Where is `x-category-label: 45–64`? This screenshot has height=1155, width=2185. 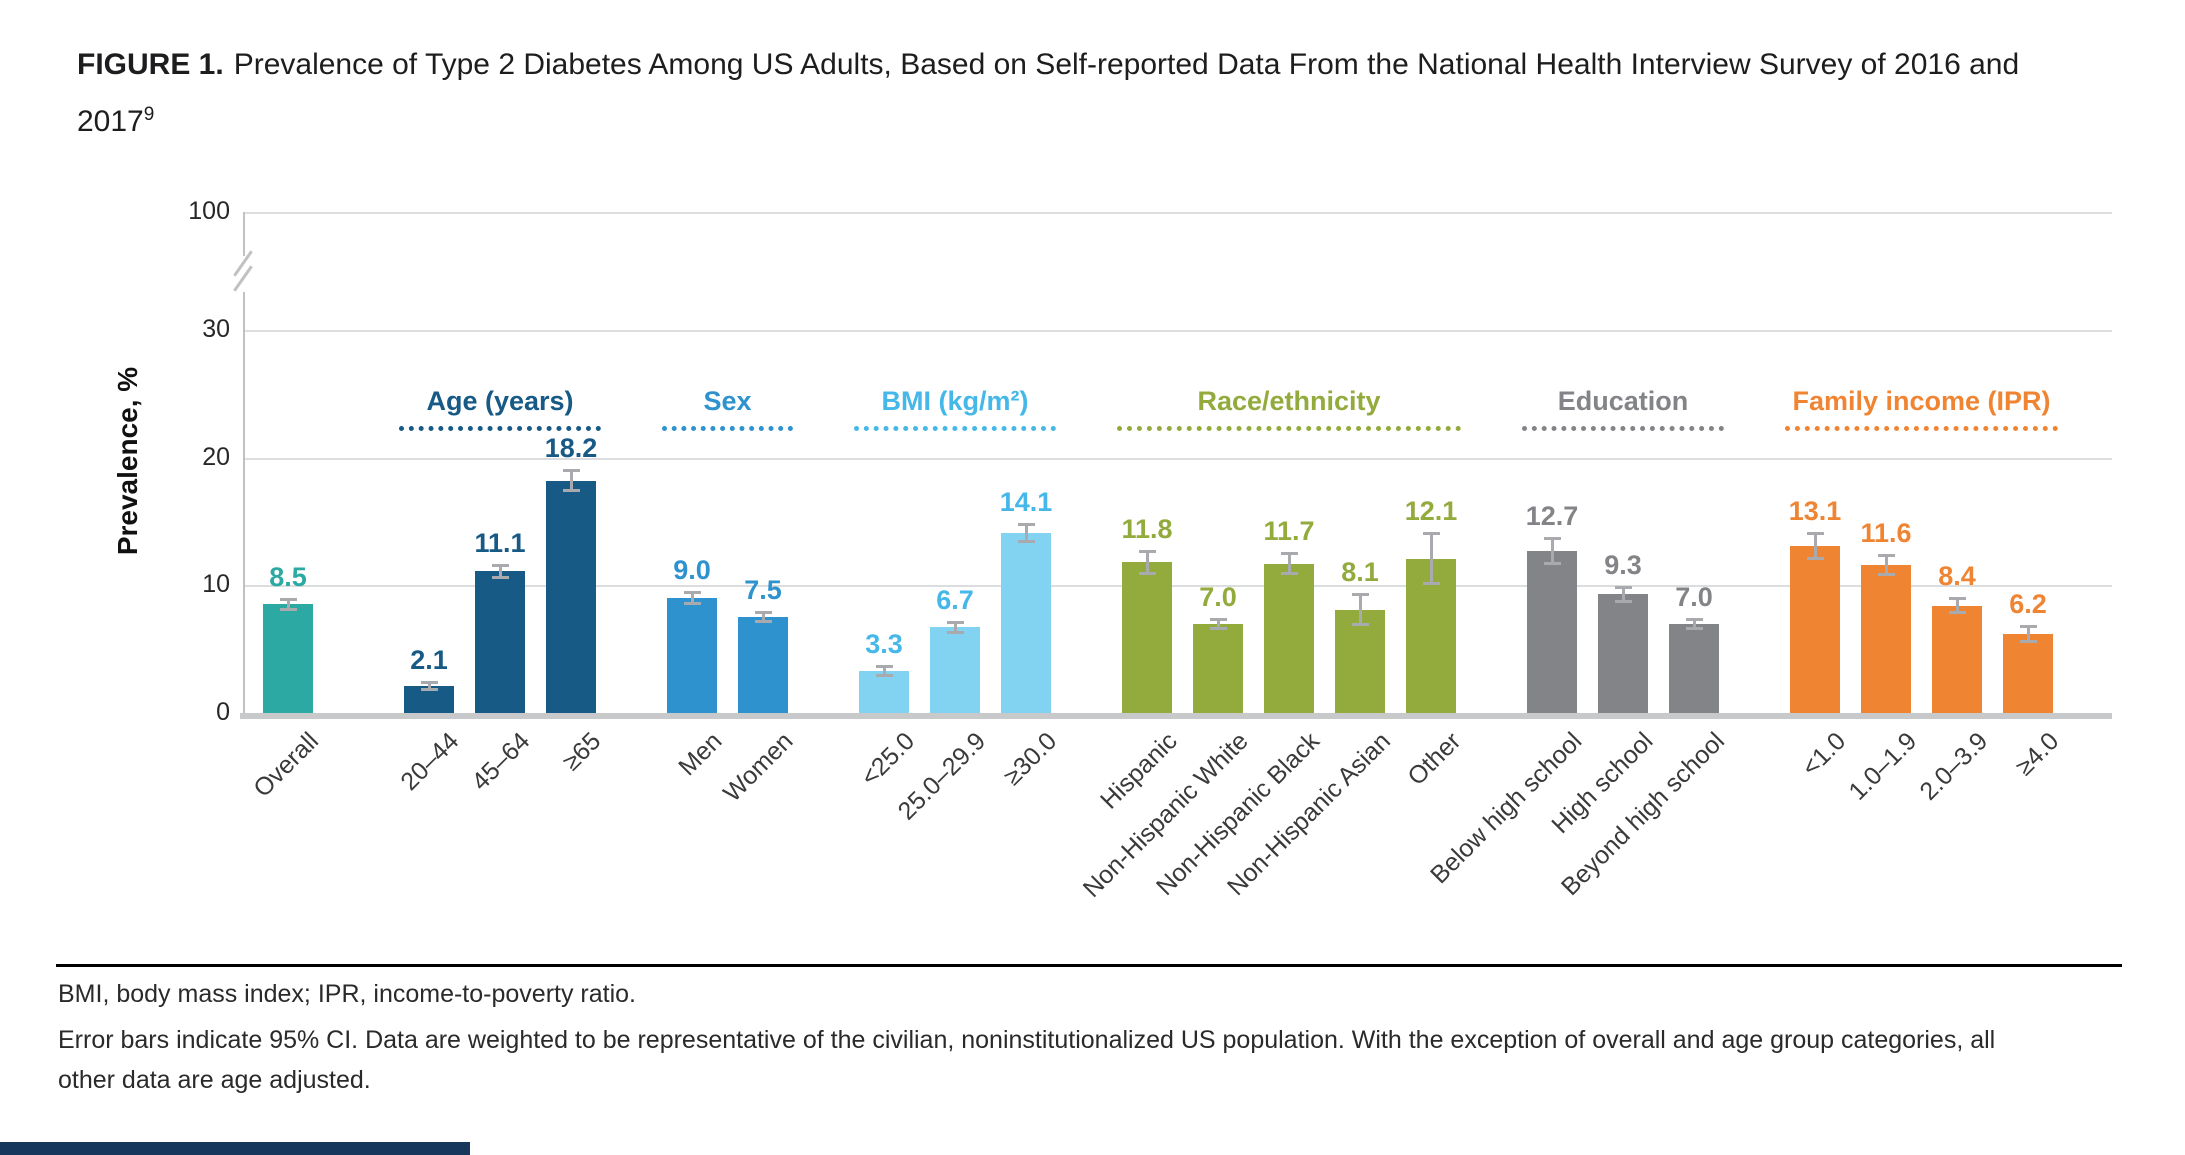
x-category-label: 45–64 is located at coordinates (501, 761).